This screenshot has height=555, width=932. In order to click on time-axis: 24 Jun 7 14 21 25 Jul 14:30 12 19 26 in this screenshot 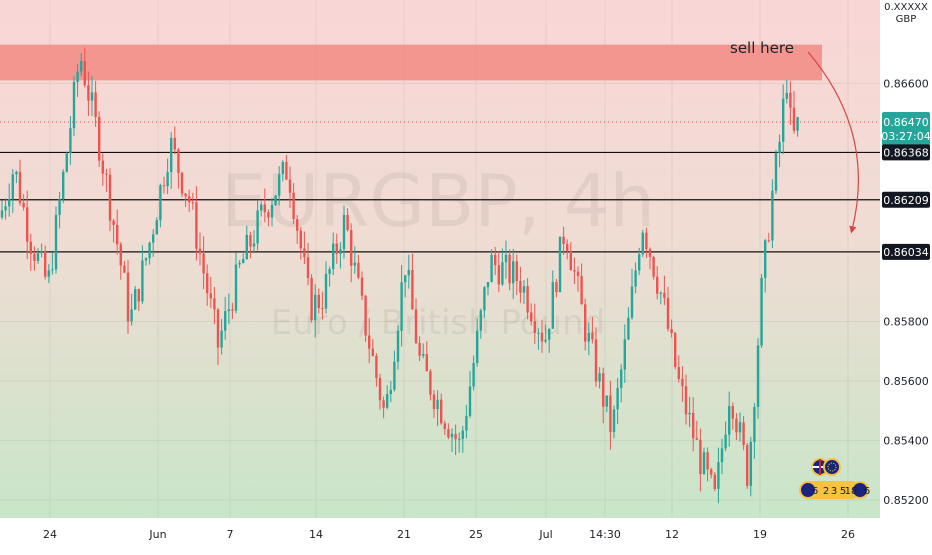, I will do `click(449, 534)`.